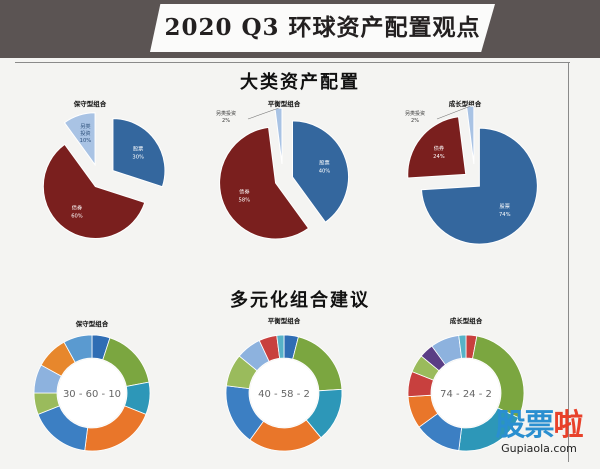 This screenshot has height=469, width=600. I want to click on pie1-slice-alt, so click(79, 139).